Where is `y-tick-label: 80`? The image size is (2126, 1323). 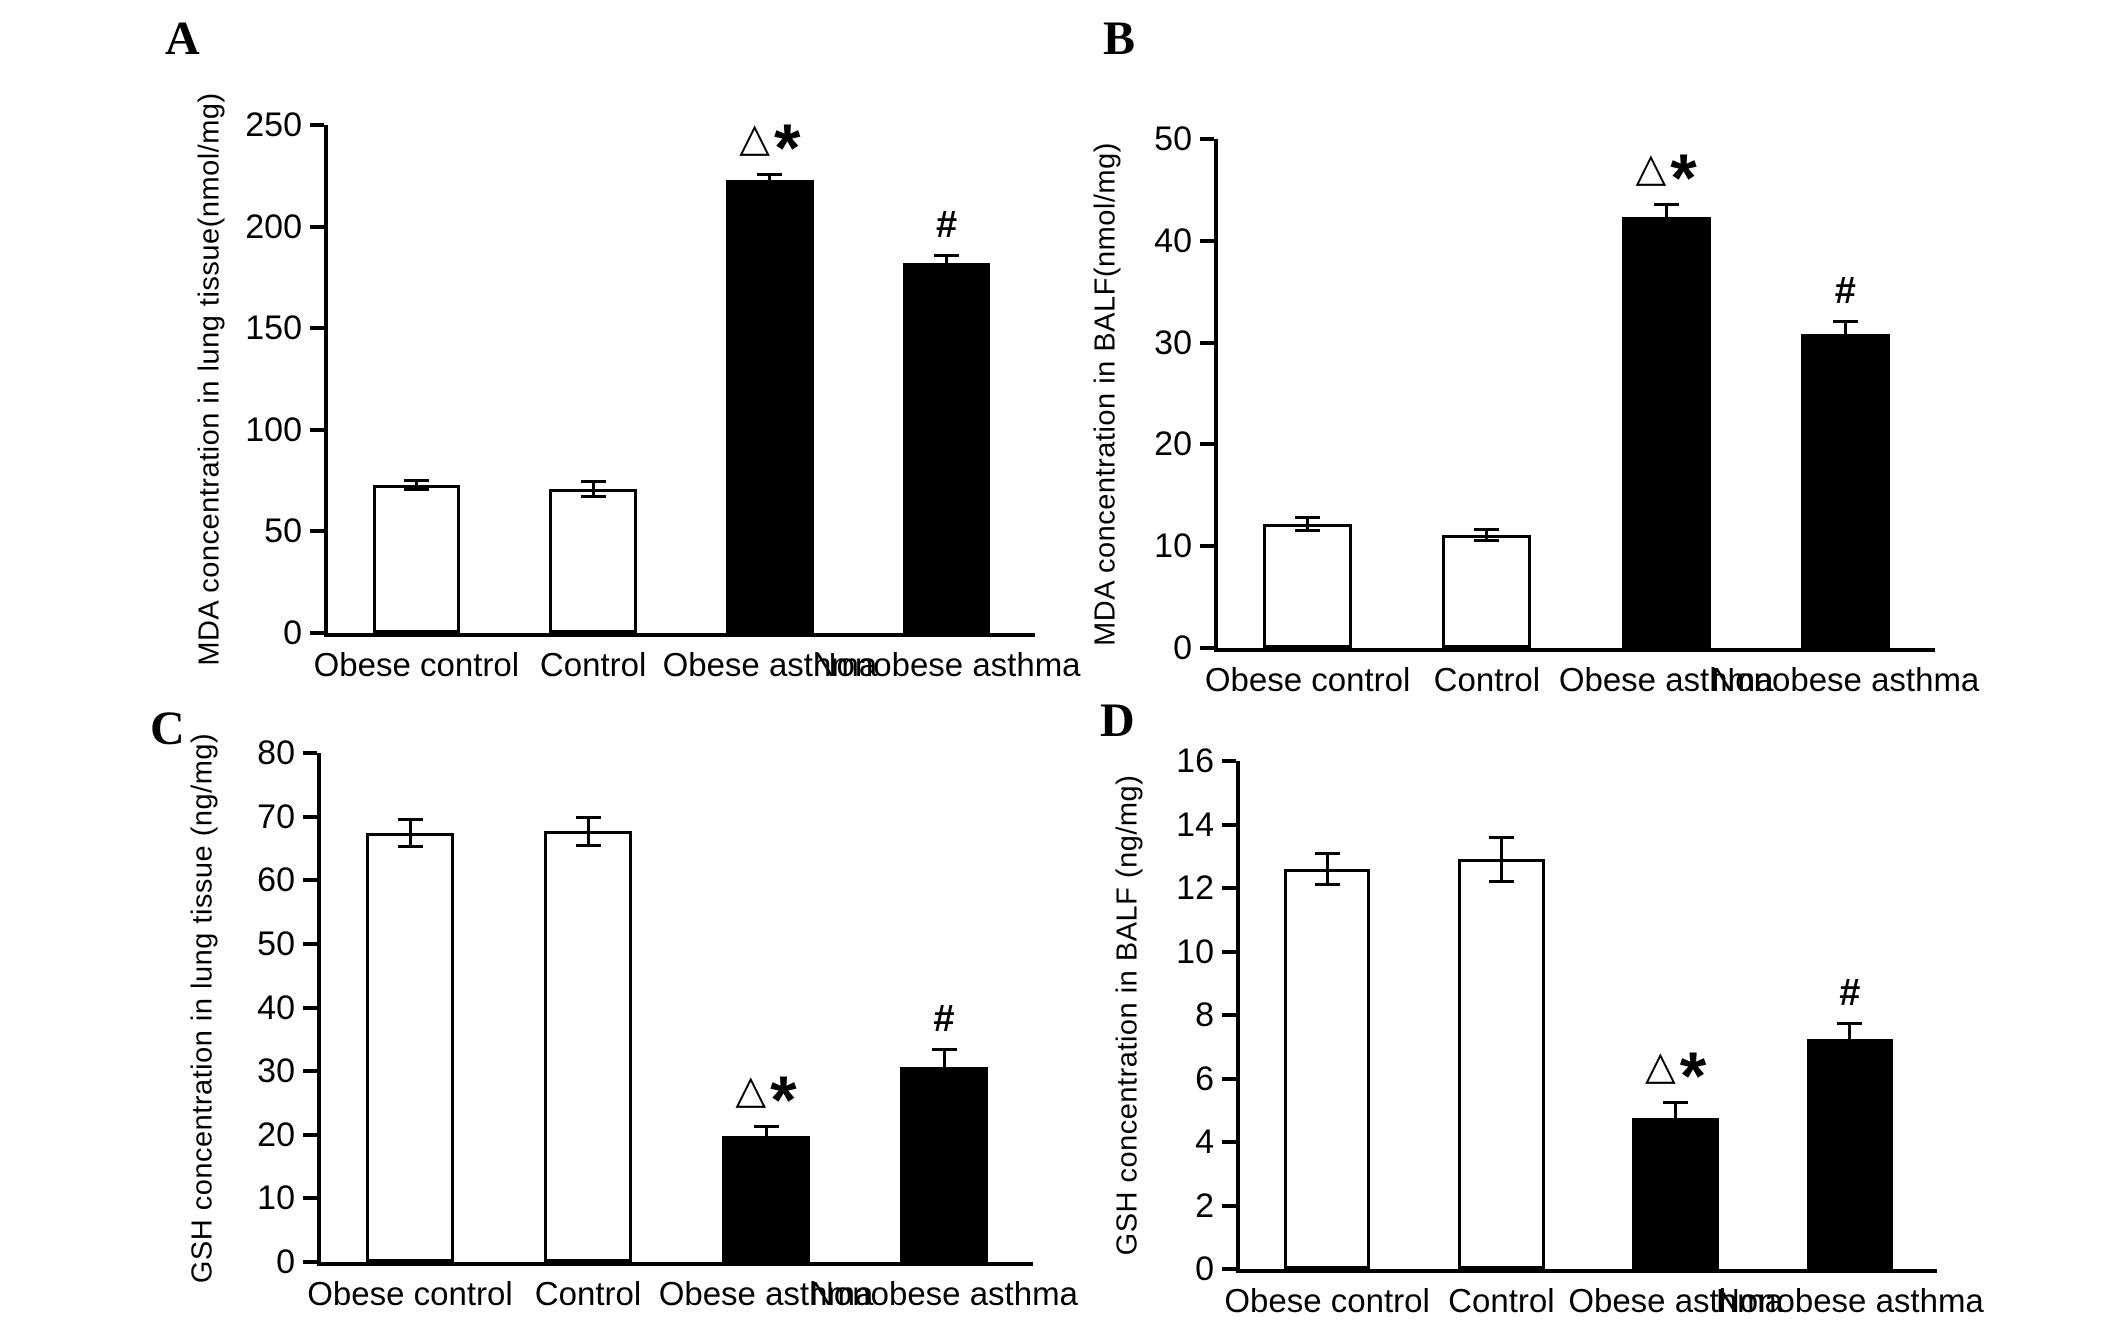 y-tick-label: 80 is located at coordinates (276, 753).